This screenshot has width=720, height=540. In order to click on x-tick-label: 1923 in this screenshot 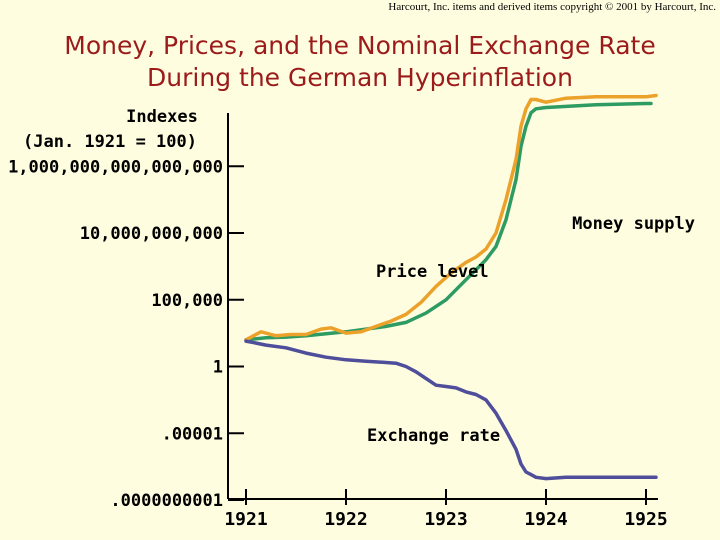, I will do `click(445, 519)`.